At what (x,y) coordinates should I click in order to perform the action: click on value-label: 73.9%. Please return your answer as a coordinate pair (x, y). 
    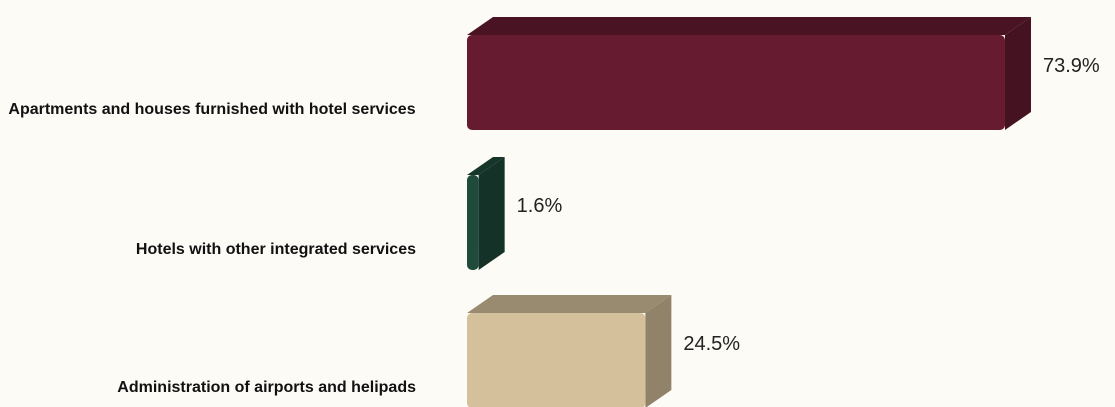
    Looking at the image, I should click on (1071, 66).